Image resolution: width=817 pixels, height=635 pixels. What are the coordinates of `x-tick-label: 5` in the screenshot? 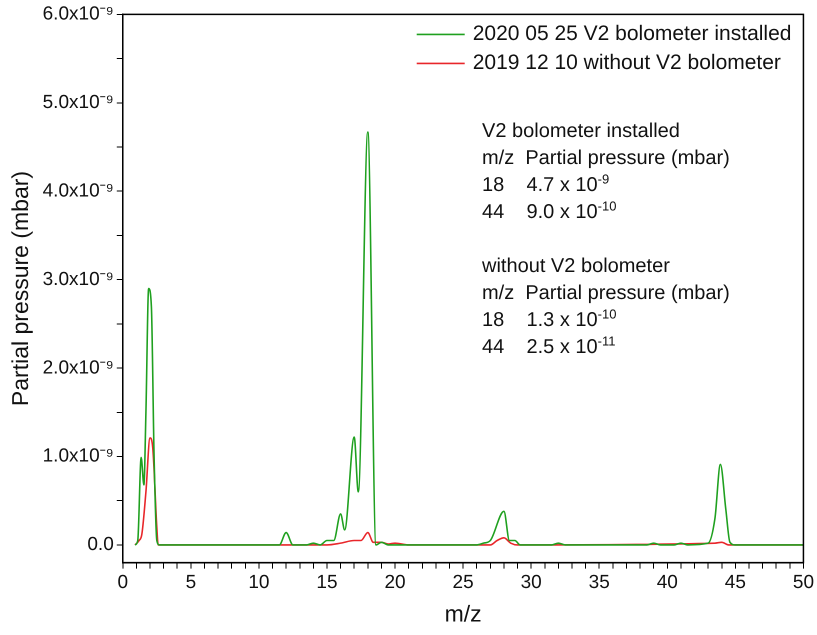 It's located at (191, 583).